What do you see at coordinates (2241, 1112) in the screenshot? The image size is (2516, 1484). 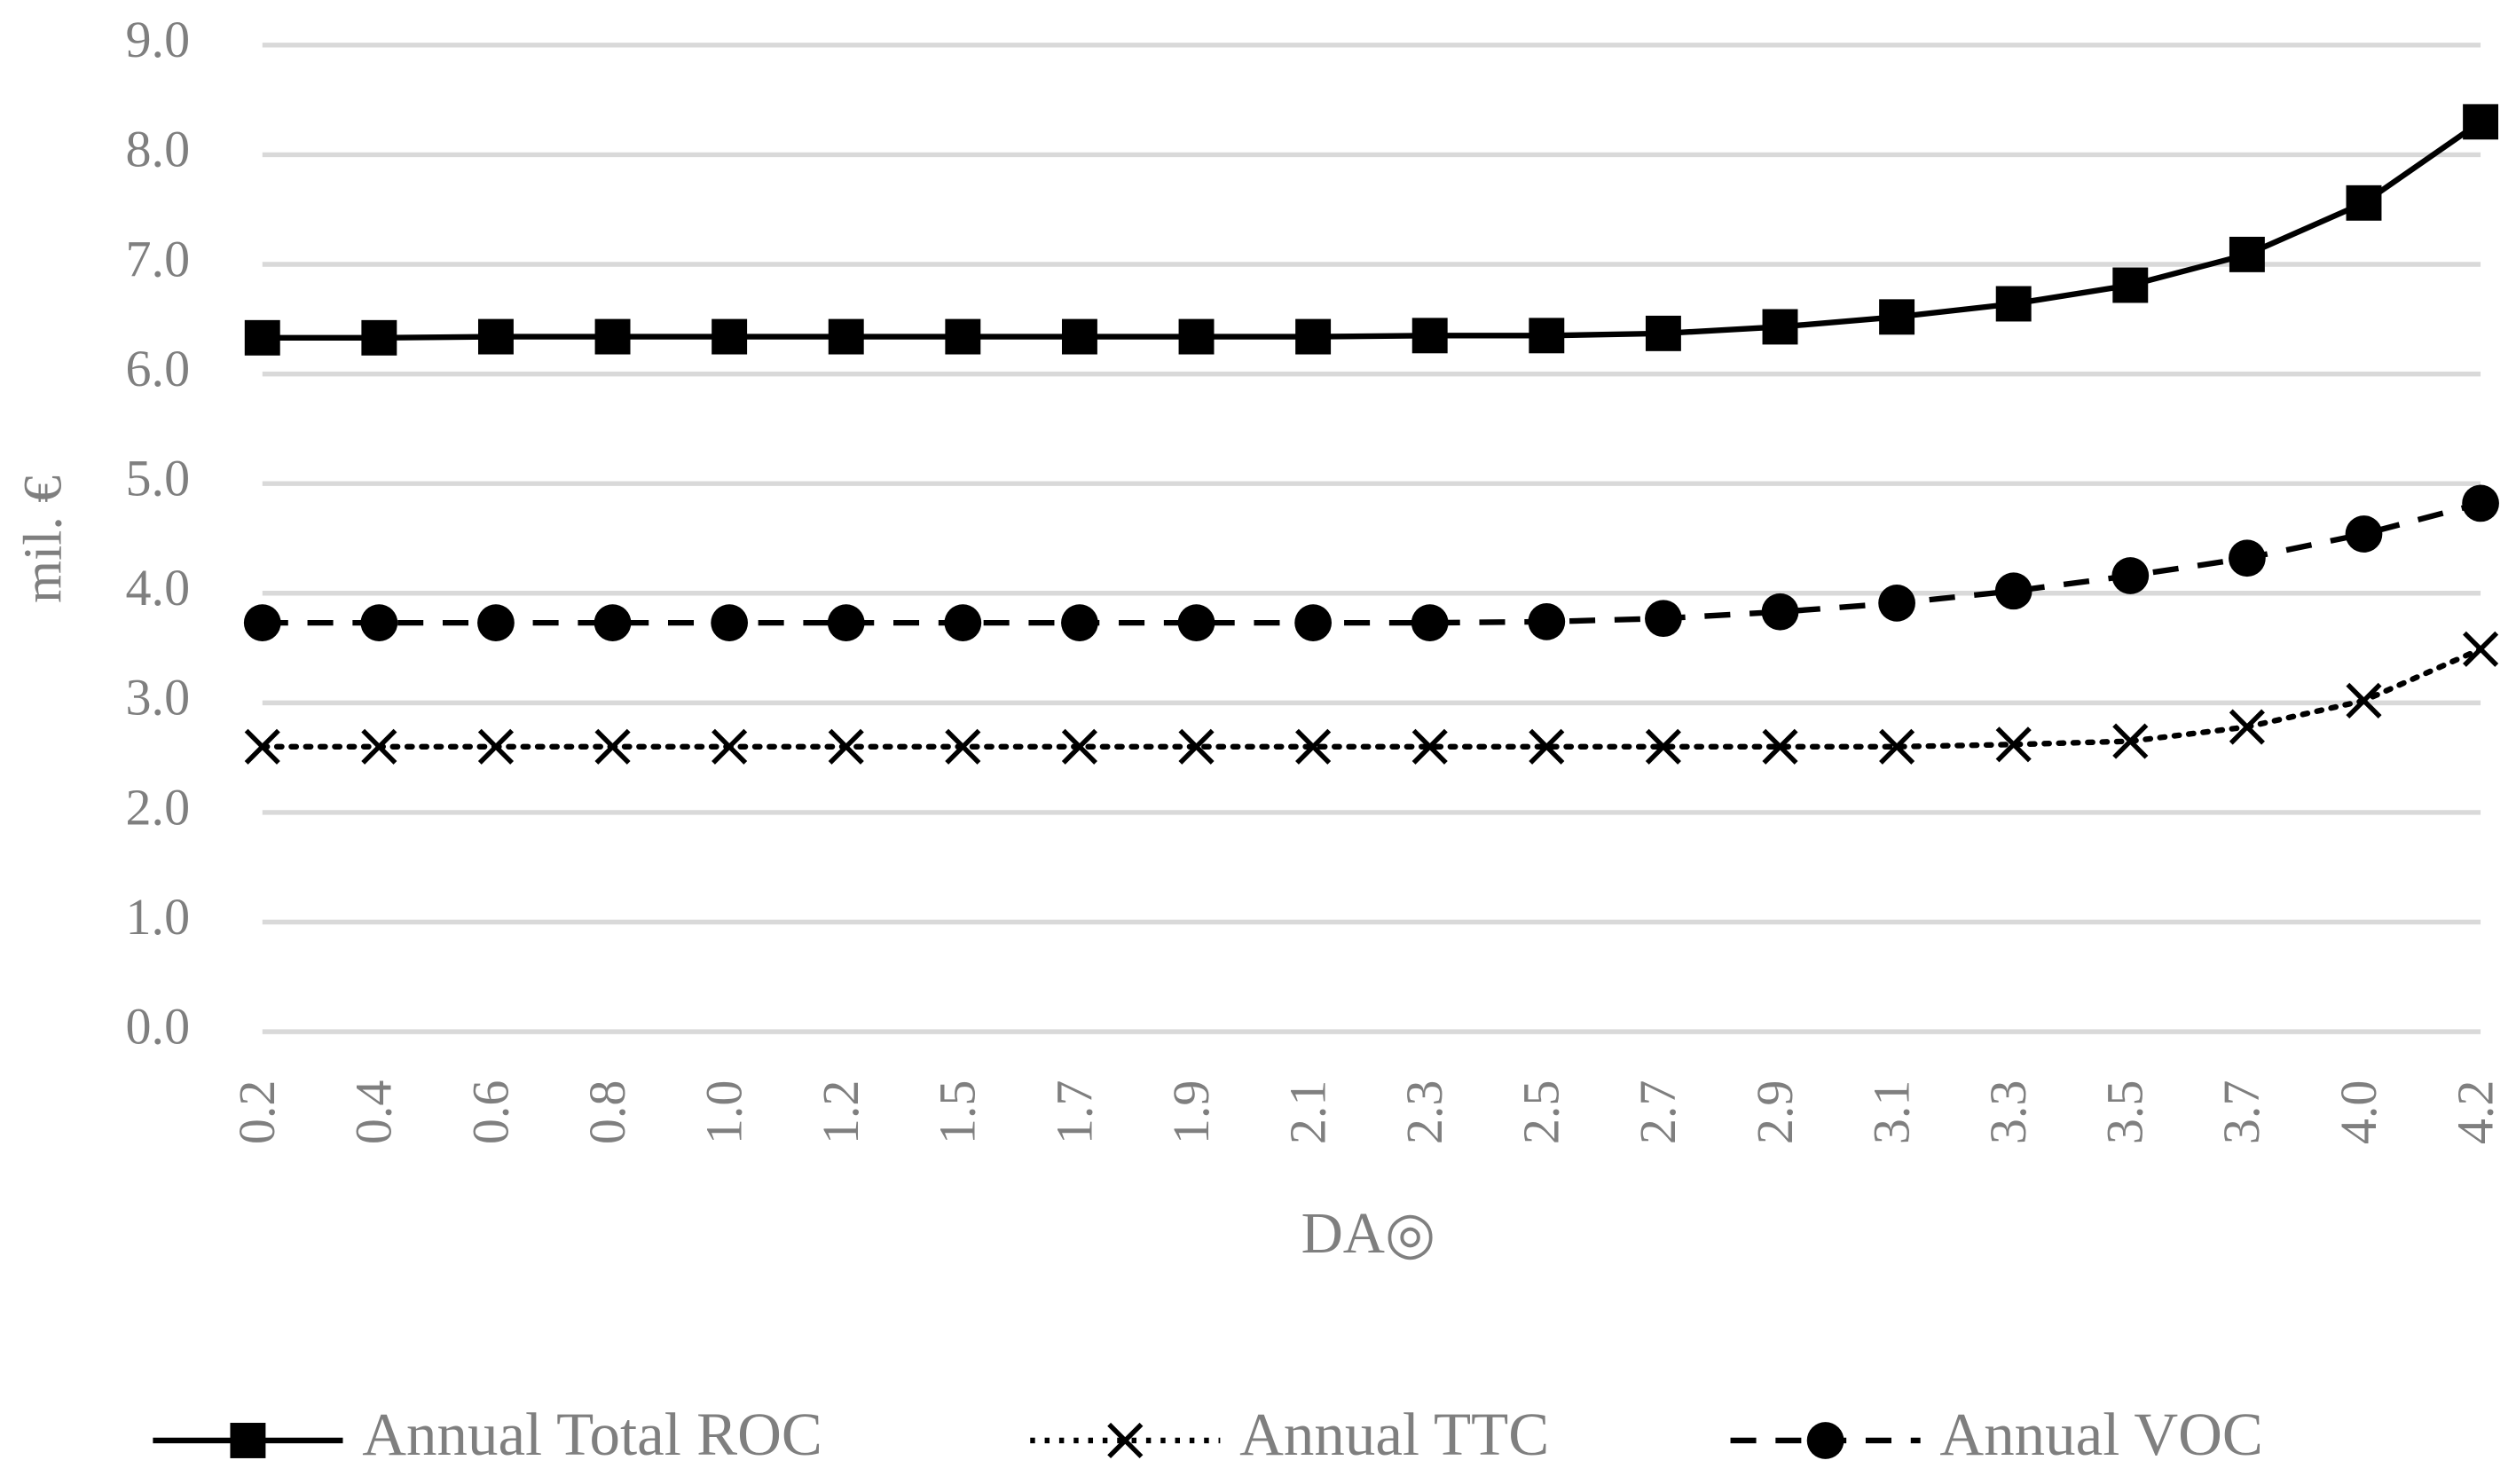 I see `x-tick-label: 3.7` at bounding box center [2241, 1112].